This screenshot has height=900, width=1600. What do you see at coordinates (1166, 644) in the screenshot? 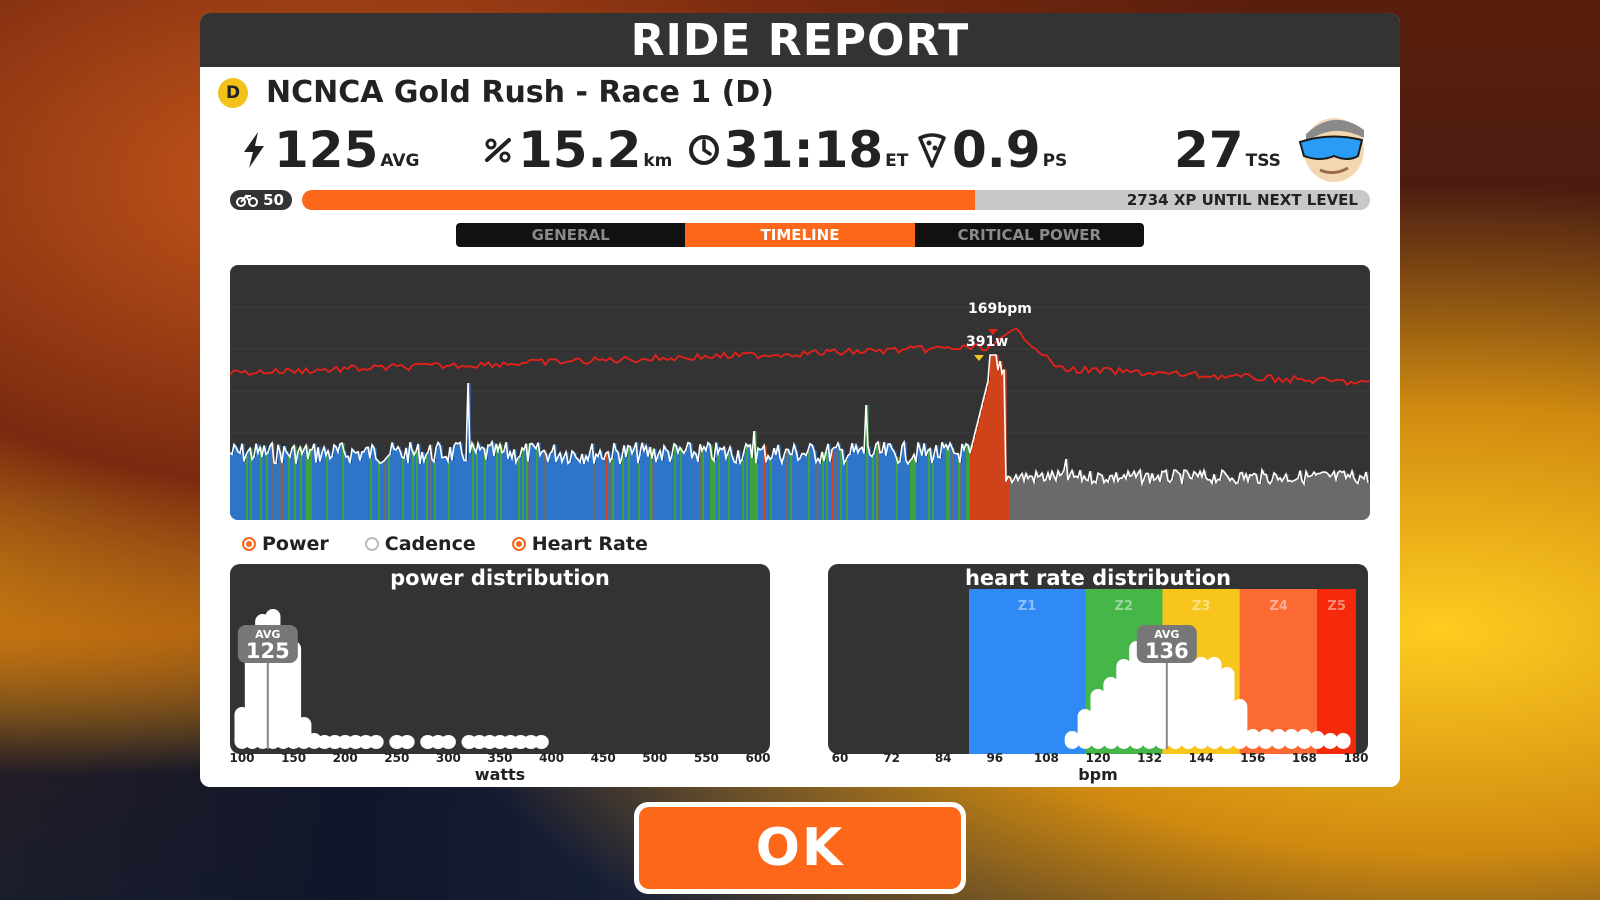
I see `avg-badge` at bounding box center [1166, 644].